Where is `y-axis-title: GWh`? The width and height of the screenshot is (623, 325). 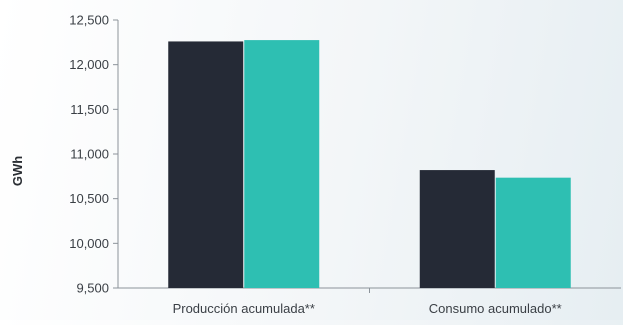
y-axis-title: GWh is located at coordinates (17, 171).